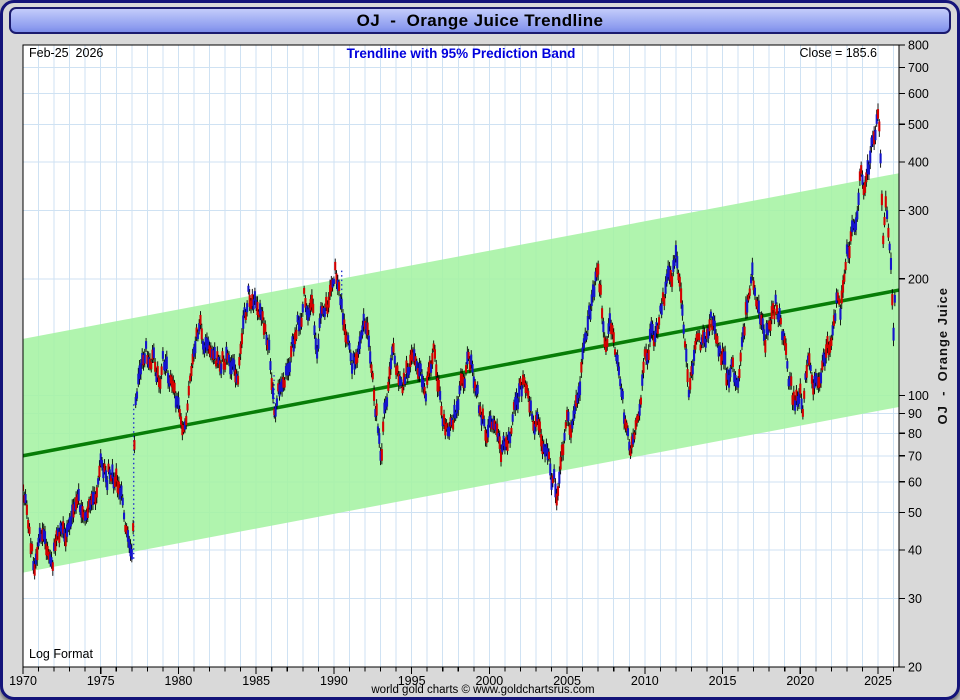  What do you see at coordinates (915, 434) in the screenshot?
I see `y-tick-label: 80` at bounding box center [915, 434].